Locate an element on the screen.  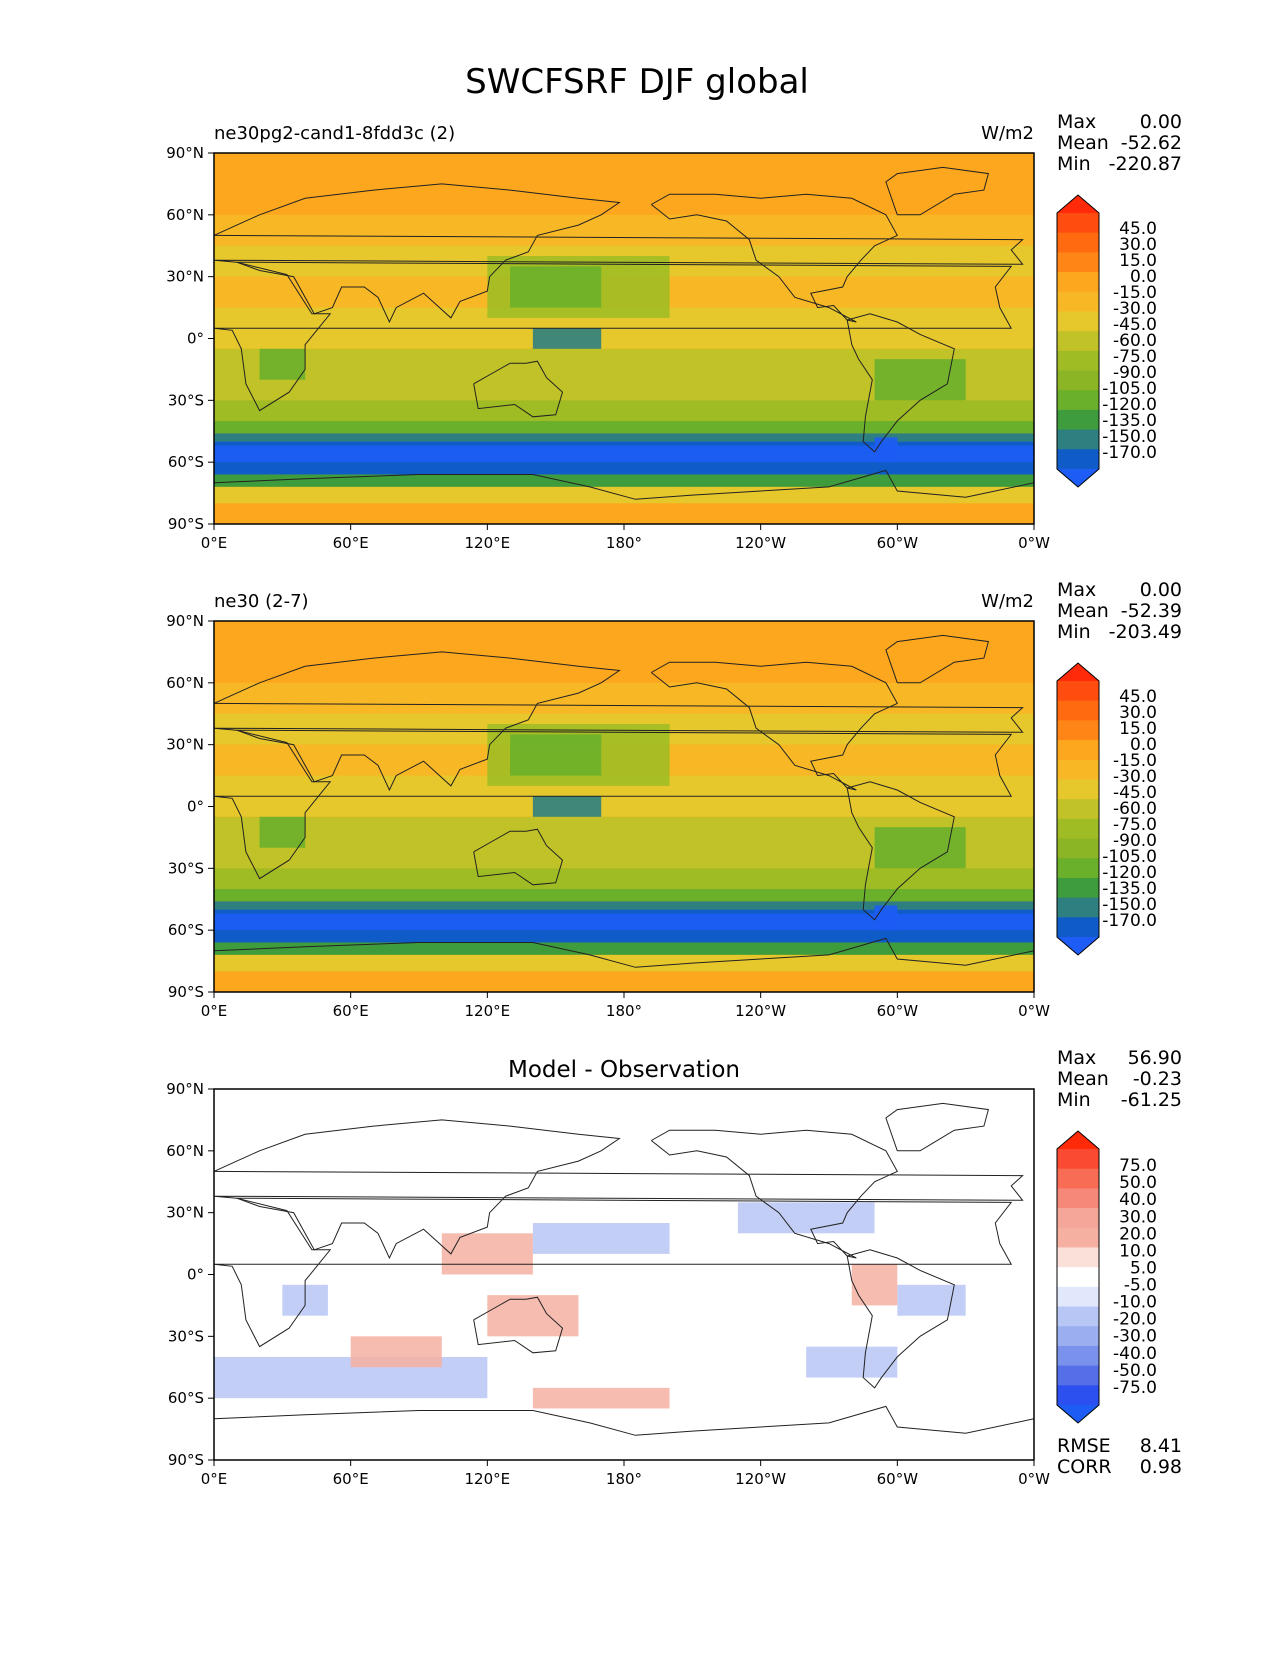
colorbar-label: -150.0 is located at coordinates (1129, 437).